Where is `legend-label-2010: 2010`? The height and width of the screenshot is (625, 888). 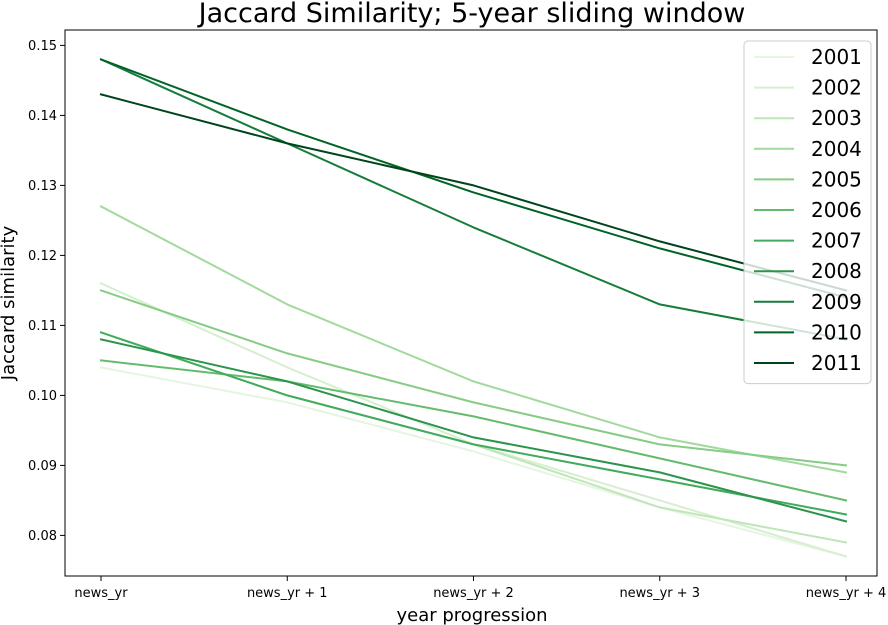
legend-label-2010: 2010 is located at coordinates (836, 332).